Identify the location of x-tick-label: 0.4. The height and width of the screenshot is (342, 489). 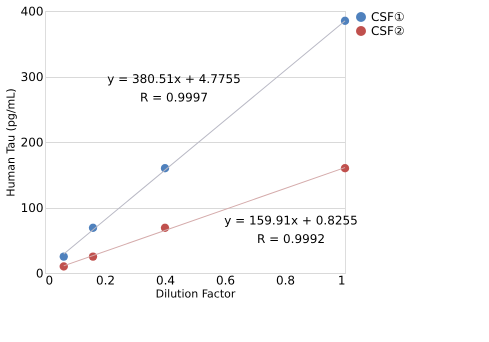
(166, 281).